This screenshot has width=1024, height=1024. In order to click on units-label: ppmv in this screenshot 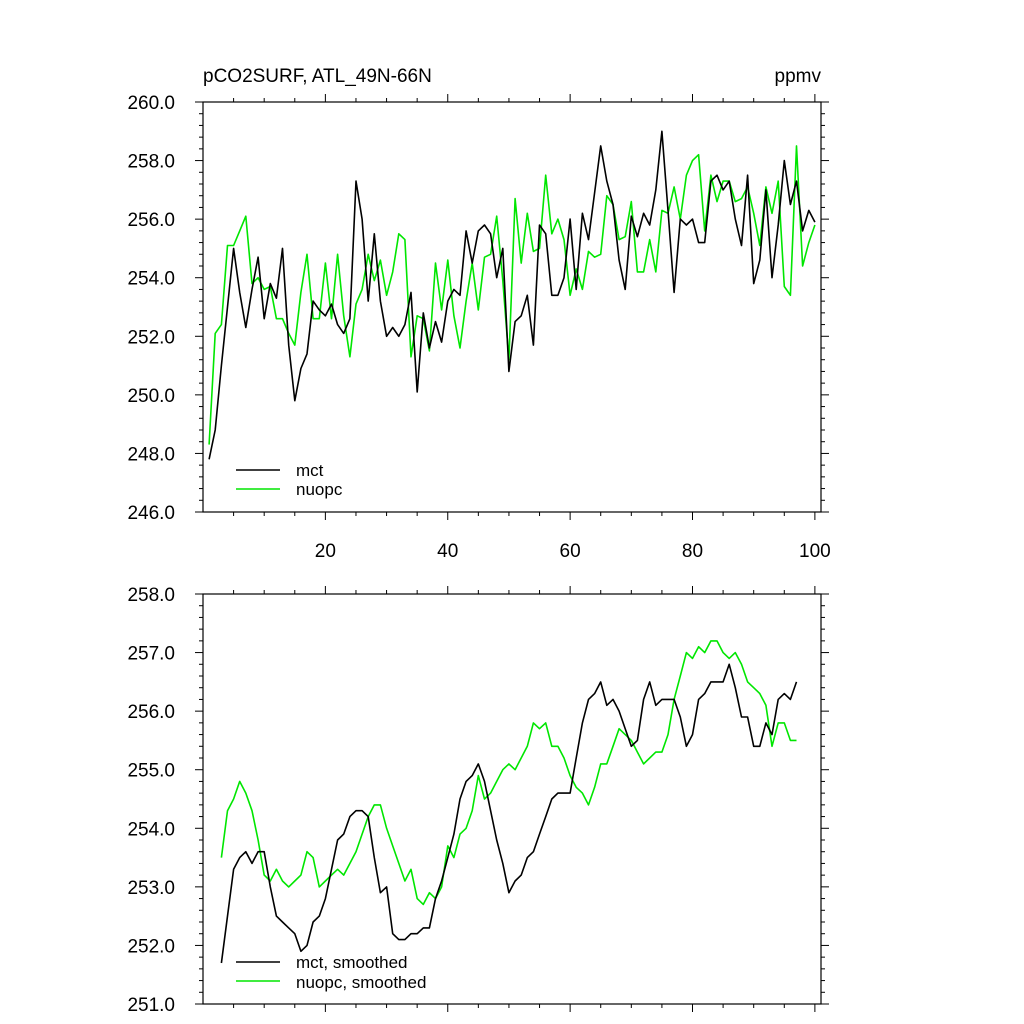, I will do `click(798, 76)`.